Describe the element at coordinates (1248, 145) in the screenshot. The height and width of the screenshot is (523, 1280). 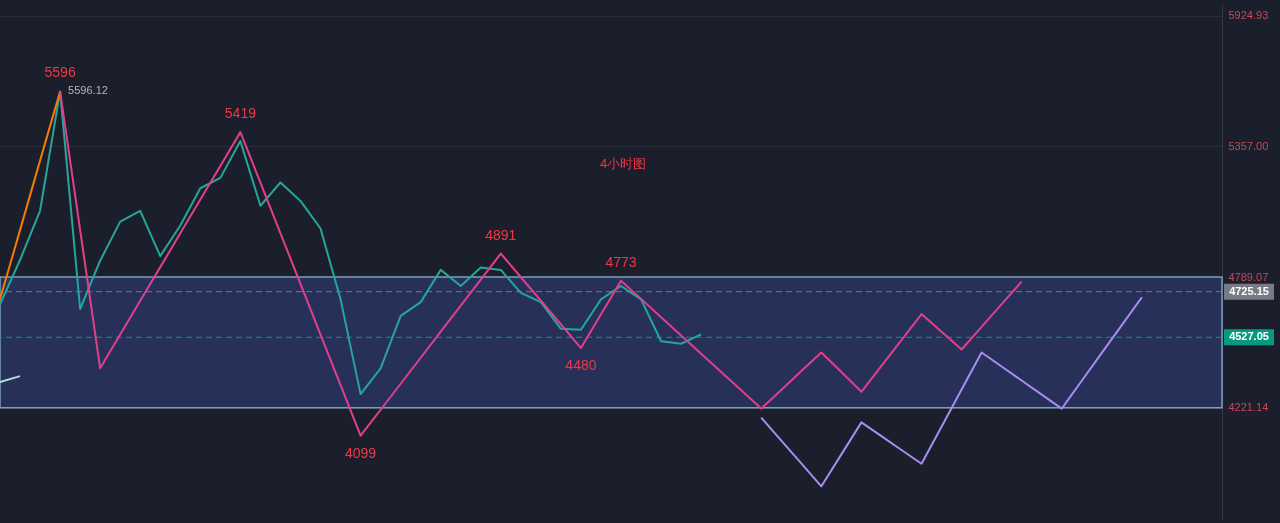
I see `y-tick-label: 5357.00` at that location.